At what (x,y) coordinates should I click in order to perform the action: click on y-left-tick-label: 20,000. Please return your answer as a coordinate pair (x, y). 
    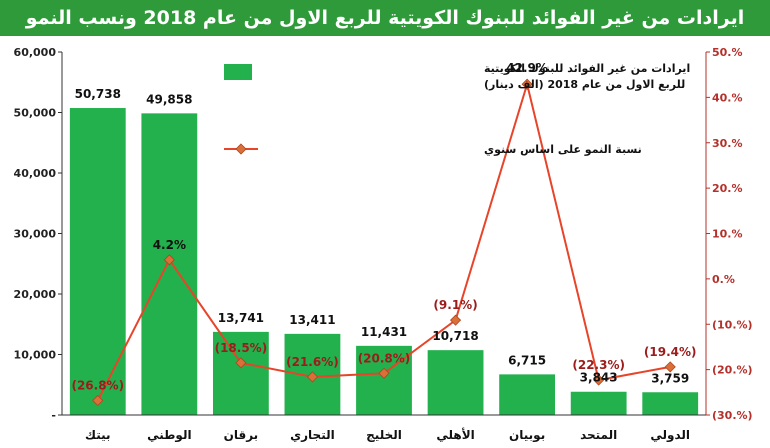
    Looking at the image, I should click on (35, 294).